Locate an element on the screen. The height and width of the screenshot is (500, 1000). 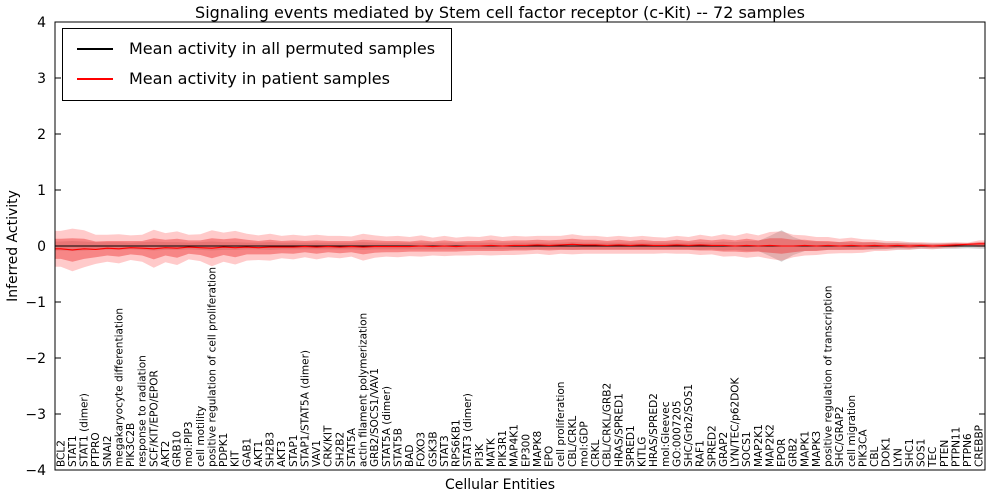
y-tick-label: 2 is located at coordinates (41, 135).